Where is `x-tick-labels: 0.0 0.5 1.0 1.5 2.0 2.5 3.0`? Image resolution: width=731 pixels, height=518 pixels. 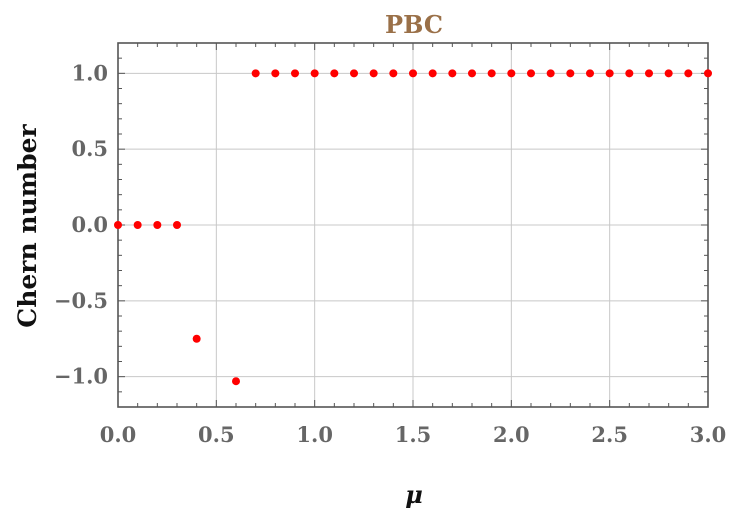 x-tick-labels: 0.0 0.5 1.0 1.5 2.0 2.5 3.0 is located at coordinates (413, 434).